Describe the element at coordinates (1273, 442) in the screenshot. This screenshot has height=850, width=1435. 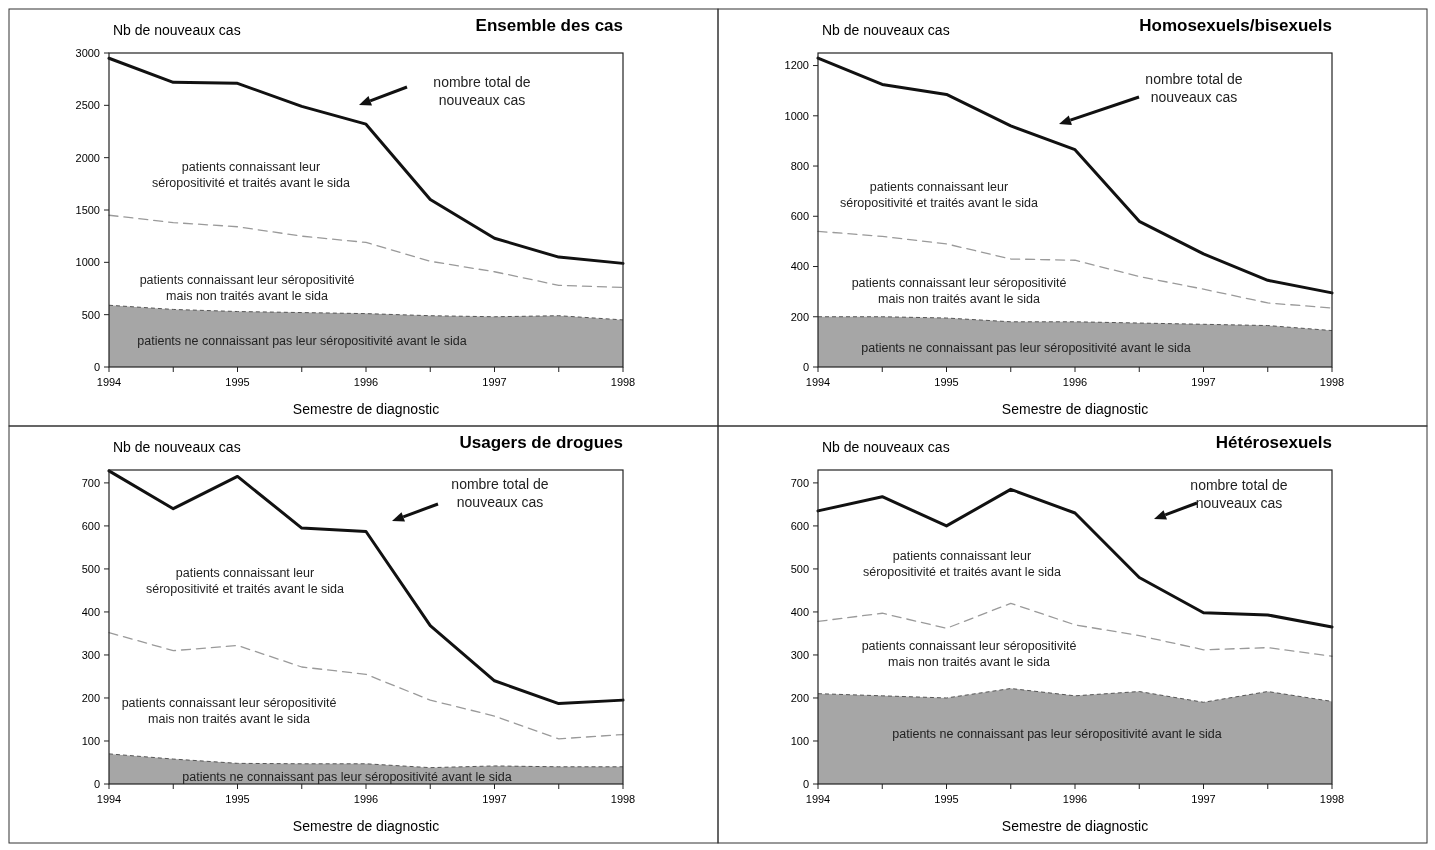
I see `chart-title: Hétérosexuels` at that location.